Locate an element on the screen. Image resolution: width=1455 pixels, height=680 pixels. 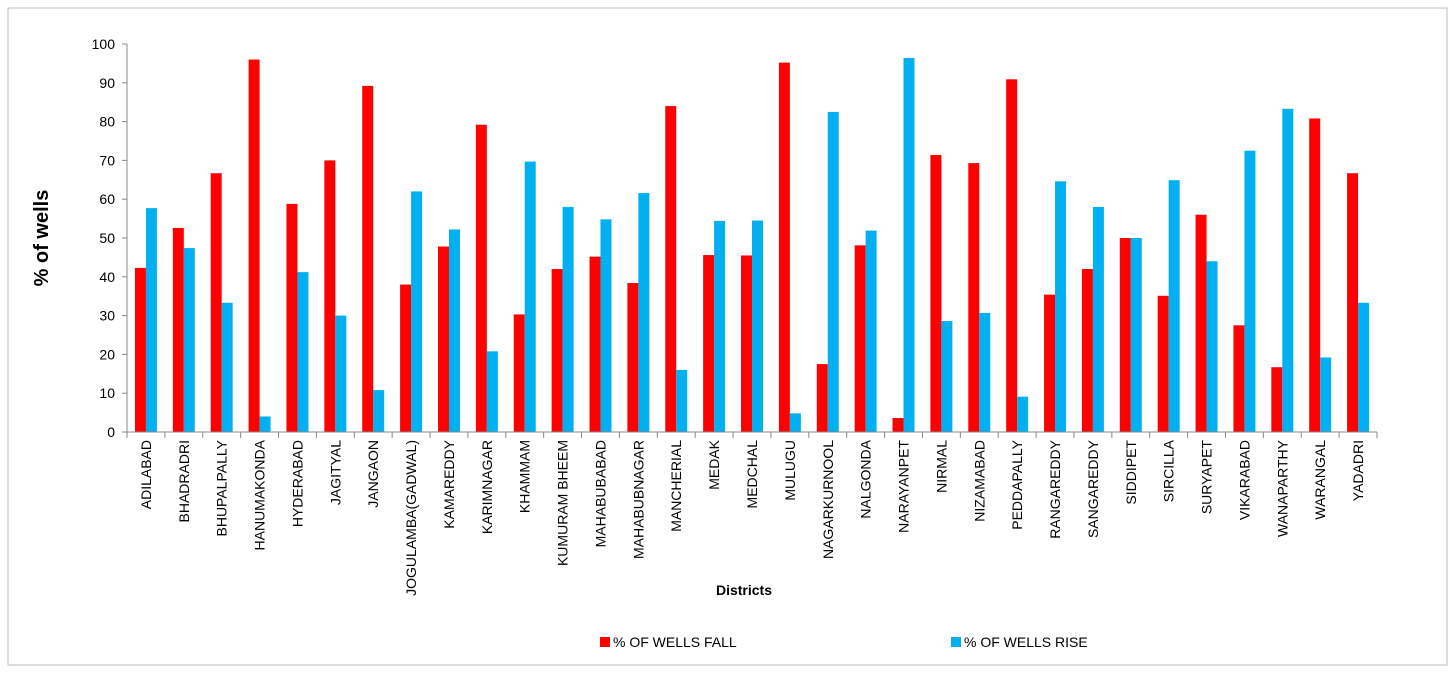
y-axis-title: % of wells is located at coordinates (42, 238).